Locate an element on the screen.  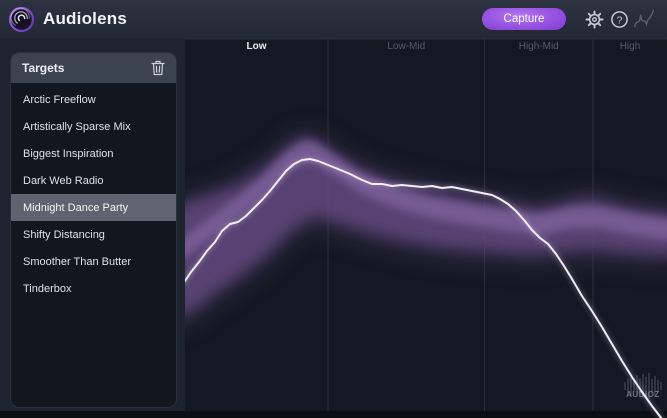
target-row: Midnight Dance Party is located at coordinates (93, 207).